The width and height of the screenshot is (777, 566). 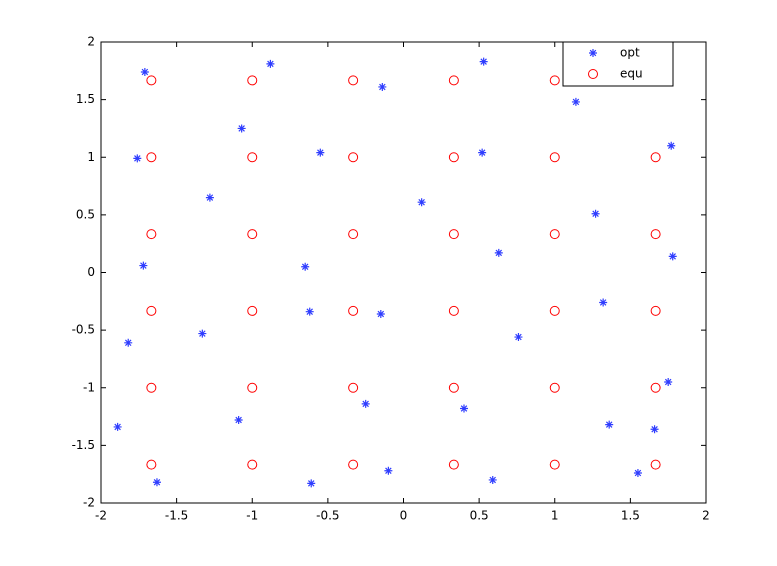 What do you see at coordinates (83, 330) in the screenshot?
I see `y-tick-label: -0.5` at bounding box center [83, 330].